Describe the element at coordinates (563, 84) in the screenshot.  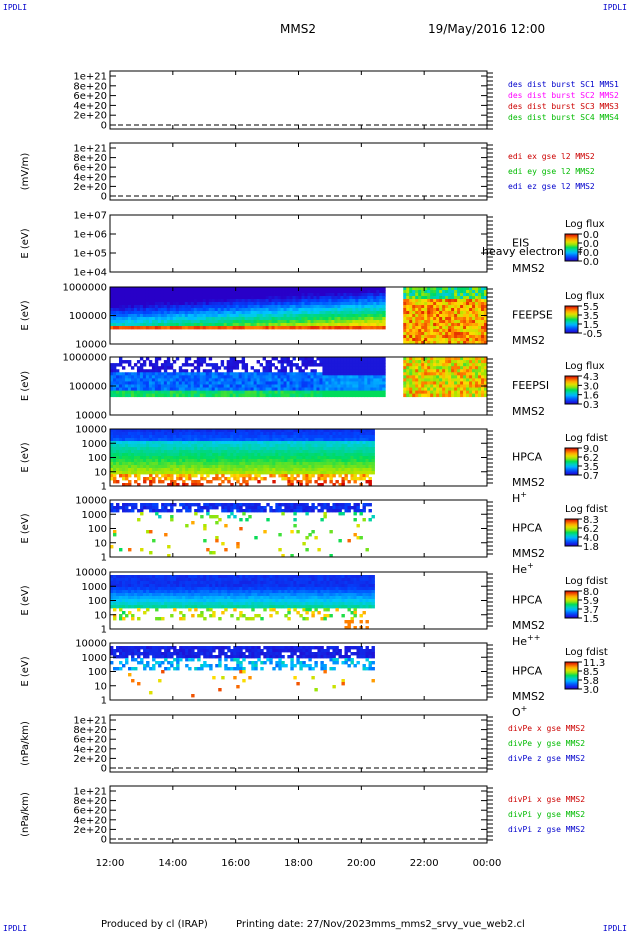
I see `legend-entry: des dist burst SC1 MMS1` at that location.